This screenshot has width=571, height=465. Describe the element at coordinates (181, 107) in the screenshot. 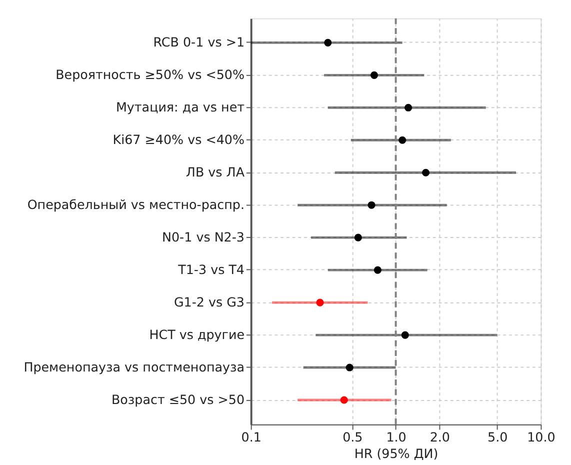

I see `y-tick-label: Мутация: да vs нет` at that location.